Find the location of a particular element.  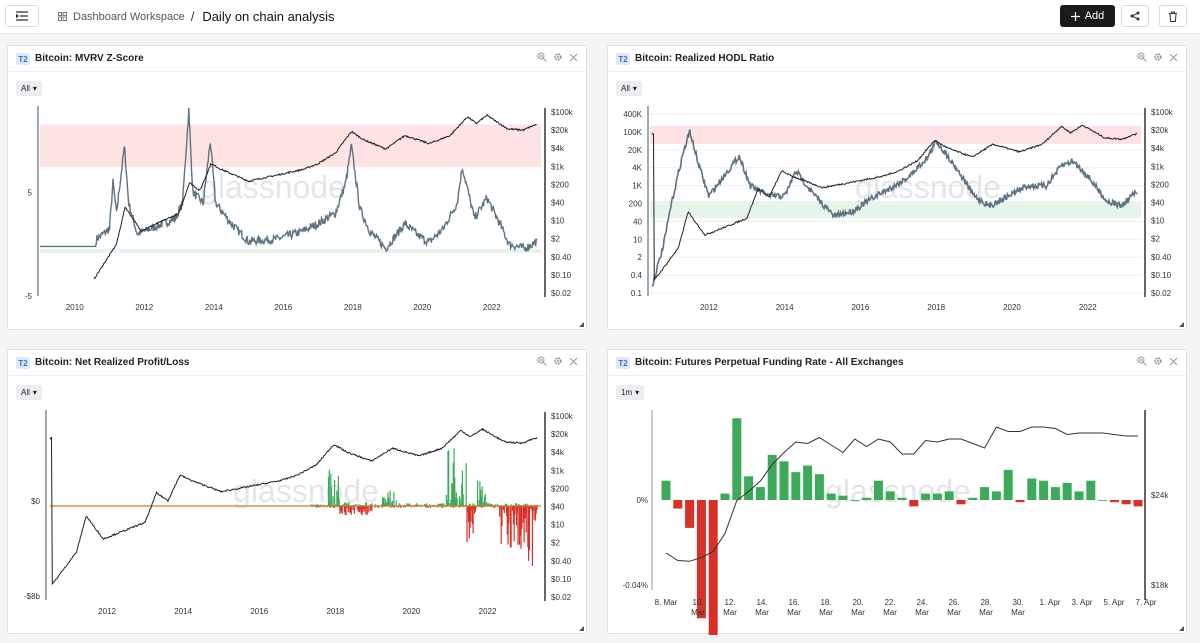

share-icon is located at coordinates (1135, 16).